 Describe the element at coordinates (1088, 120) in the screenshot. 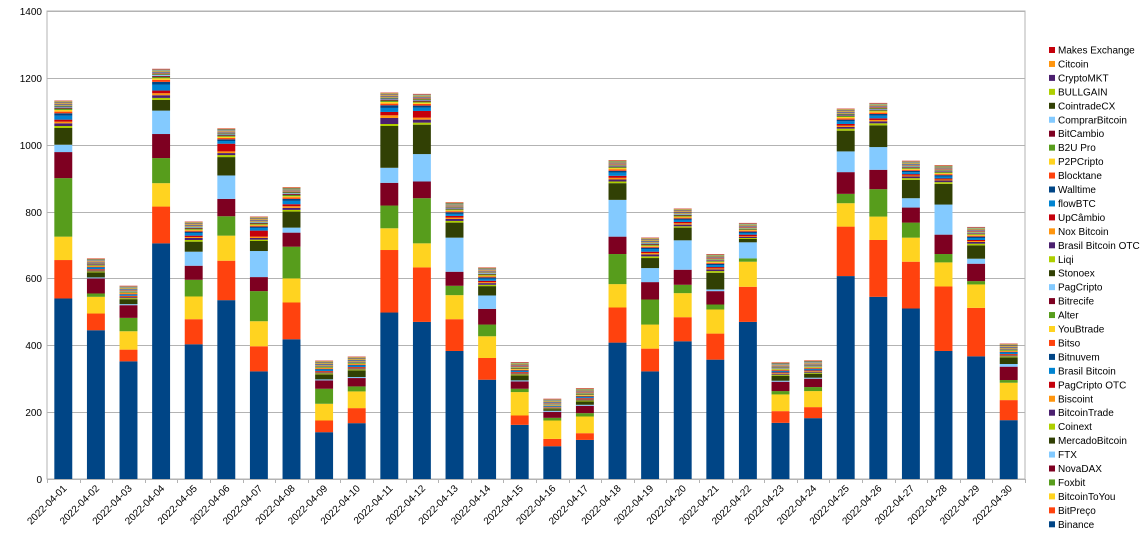

I see `legend-item-comprarbitcoin: ComprarBitcoin` at that location.